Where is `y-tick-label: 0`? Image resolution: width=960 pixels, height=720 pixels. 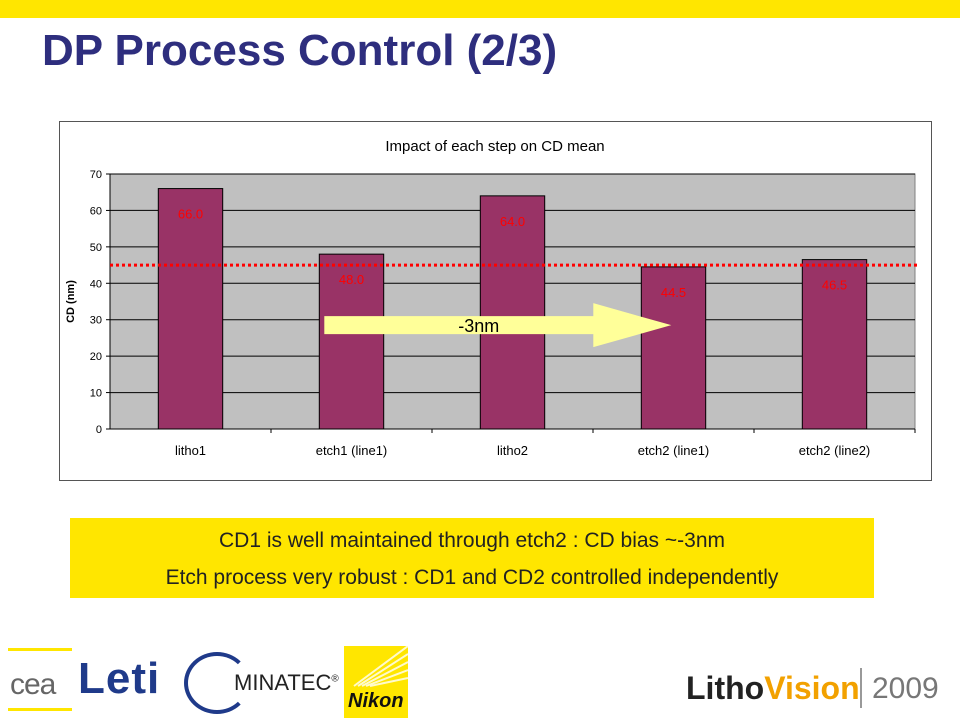 y-tick-label: 0 is located at coordinates (99, 430).